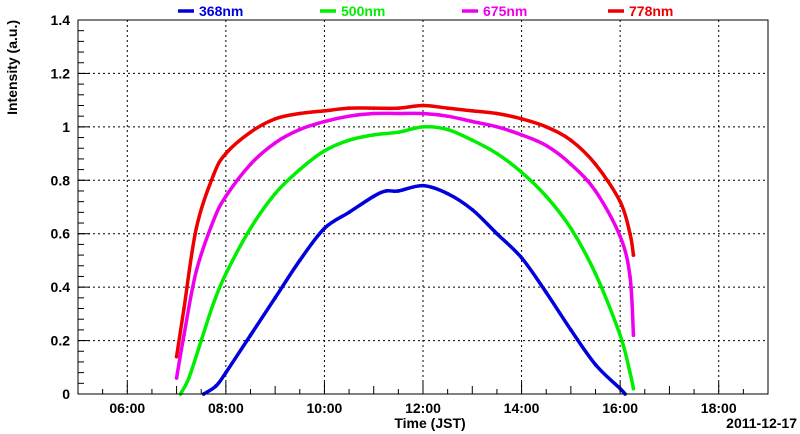 The height and width of the screenshot is (434, 800). Describe the element at coordinates (761, 423) in the screenshot. I see `date-label: 2011-12-17` at that location.